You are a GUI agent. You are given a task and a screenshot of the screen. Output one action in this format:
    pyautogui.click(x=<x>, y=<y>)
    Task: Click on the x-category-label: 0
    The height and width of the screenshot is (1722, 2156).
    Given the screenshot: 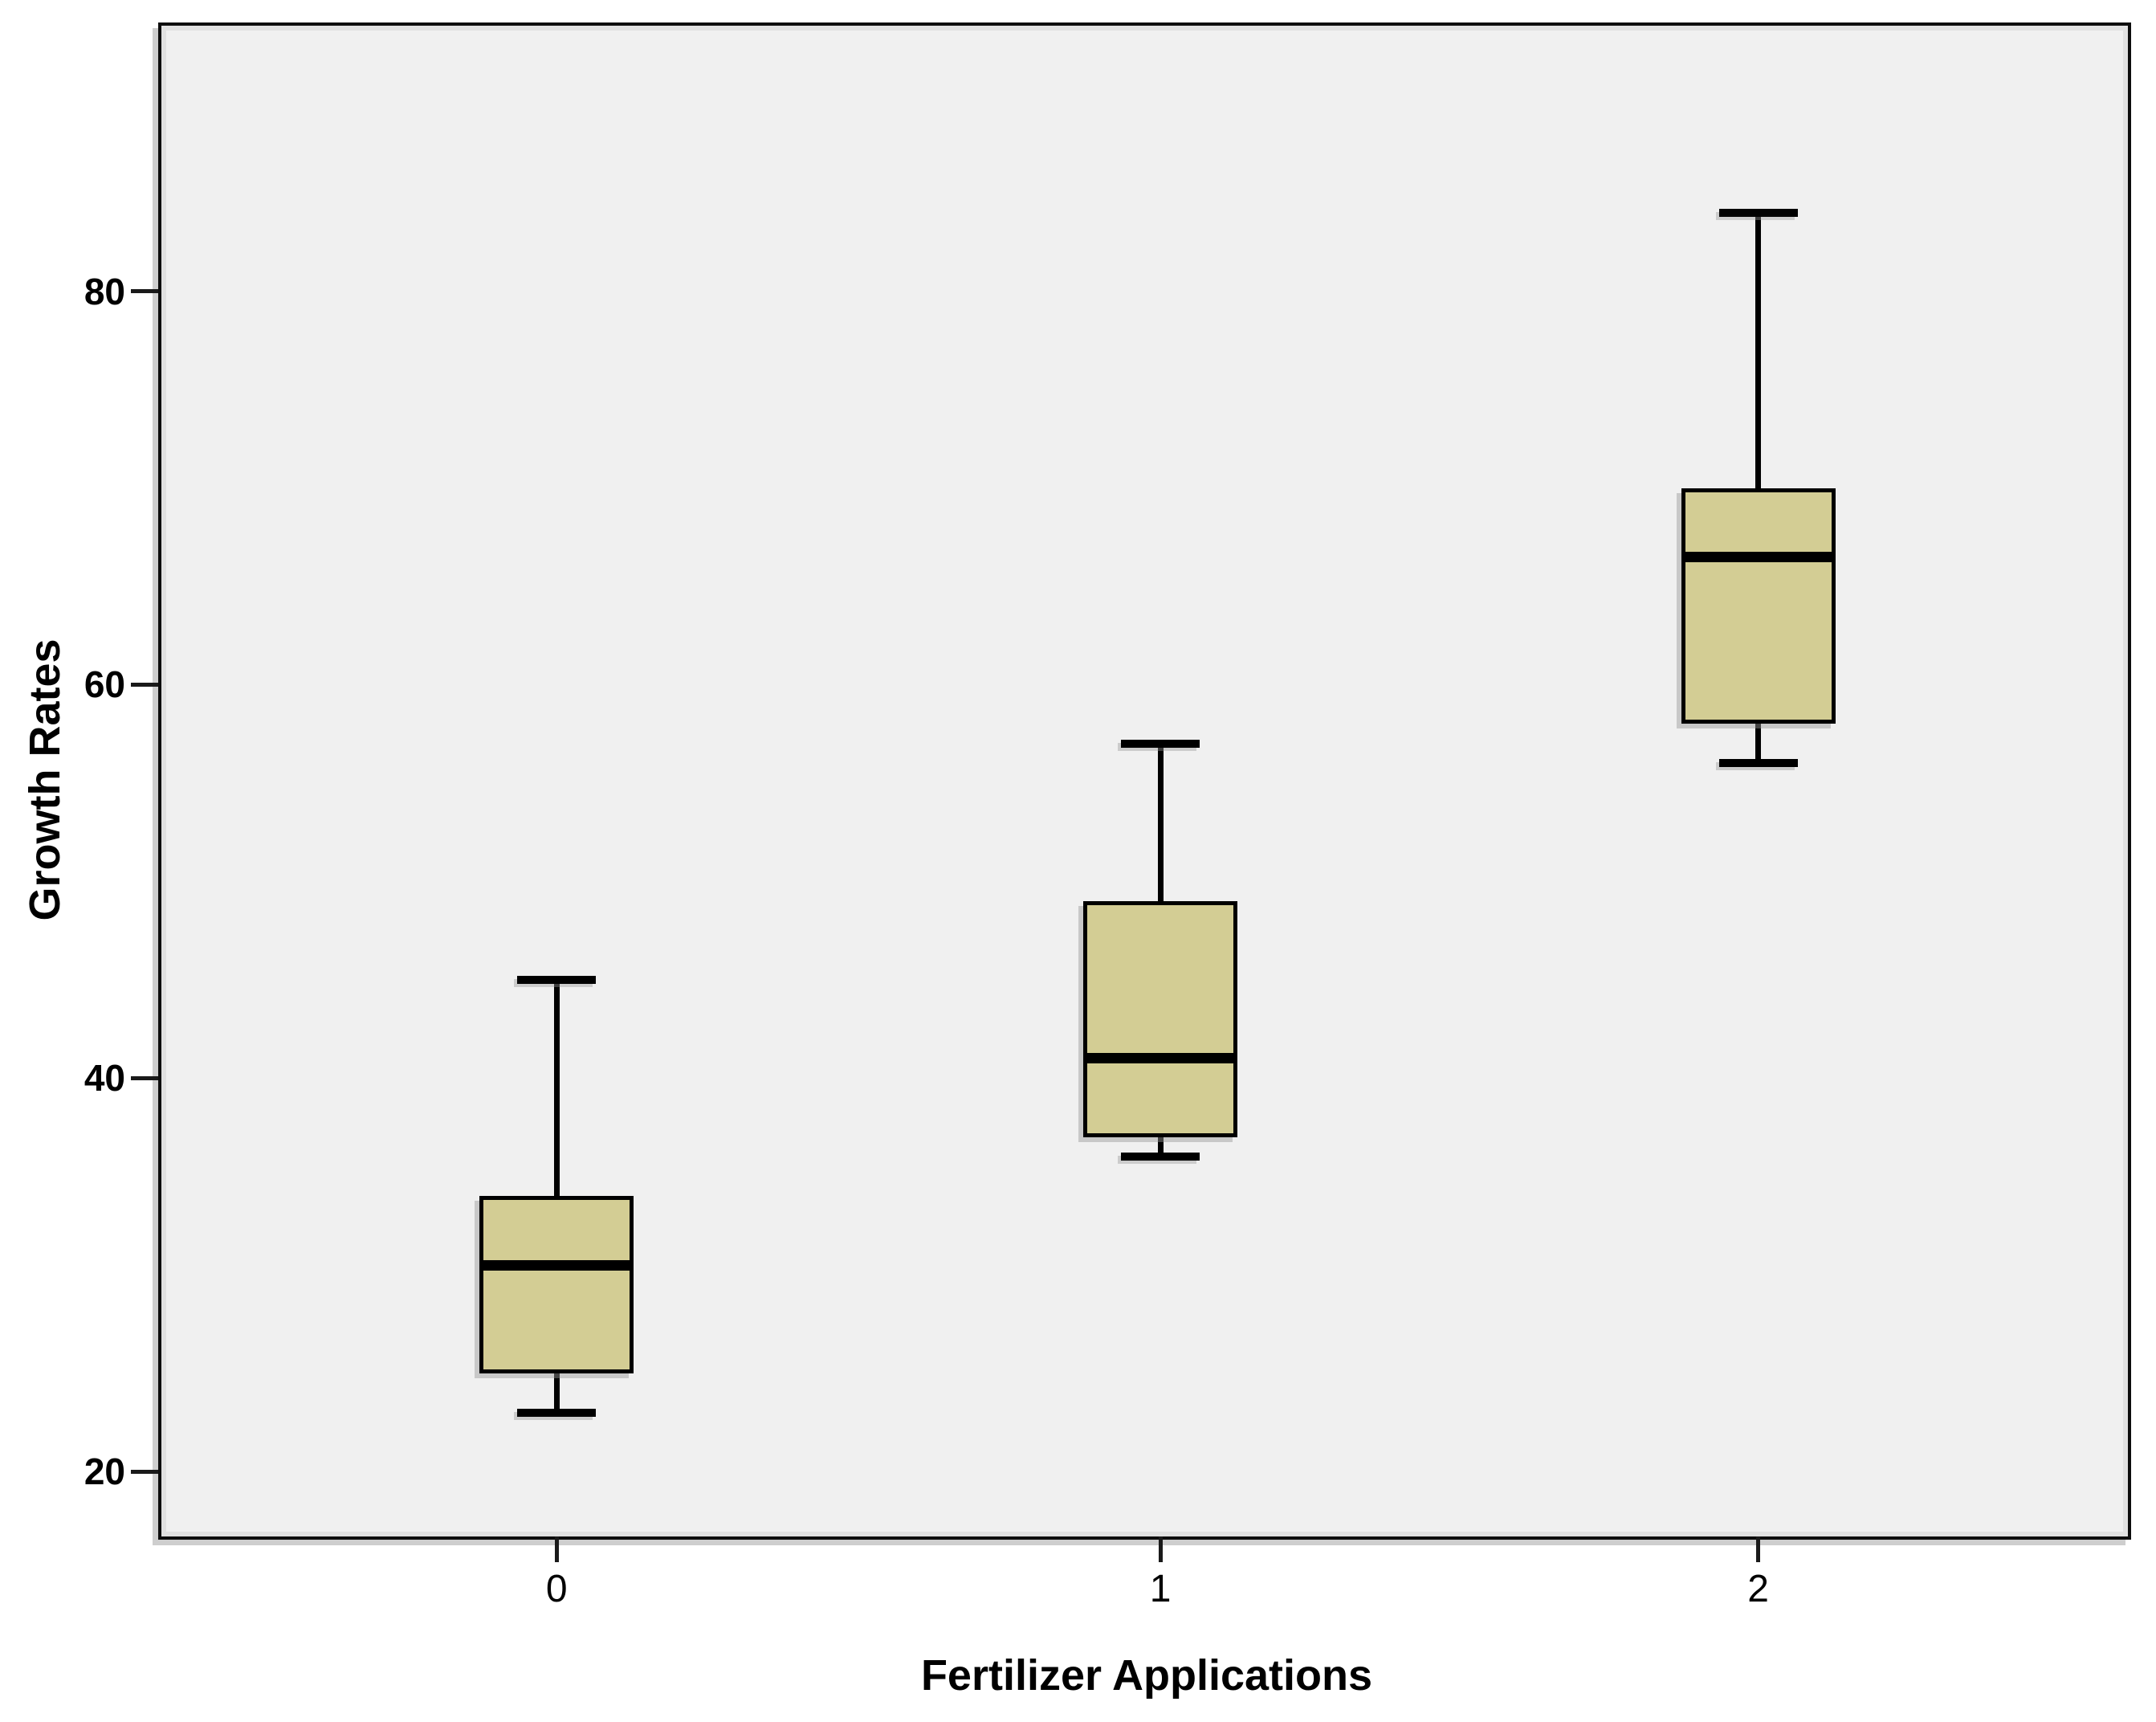 What is the action you would take?
    pyautogui.click(x=556, y=1589)
    